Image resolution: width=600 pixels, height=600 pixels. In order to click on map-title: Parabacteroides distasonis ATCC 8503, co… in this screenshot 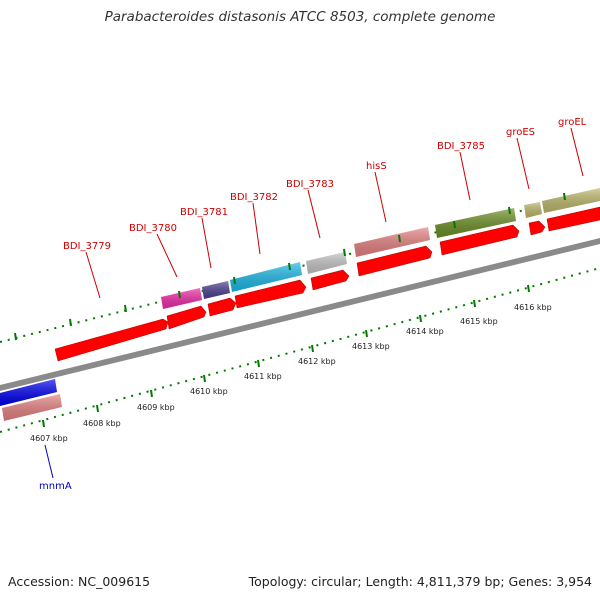, I will do `click(300, 17)`.